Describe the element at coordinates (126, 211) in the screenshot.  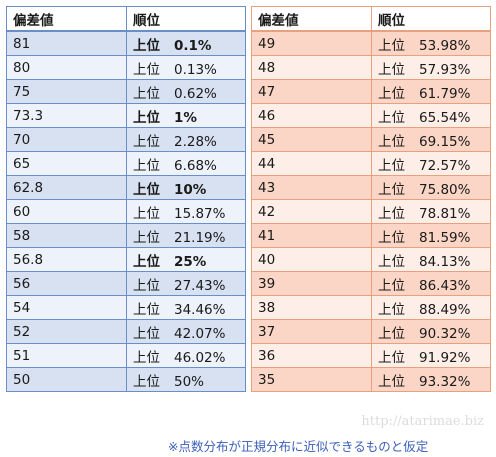
I see `table-row: 60 上位 15.87%` at that location.